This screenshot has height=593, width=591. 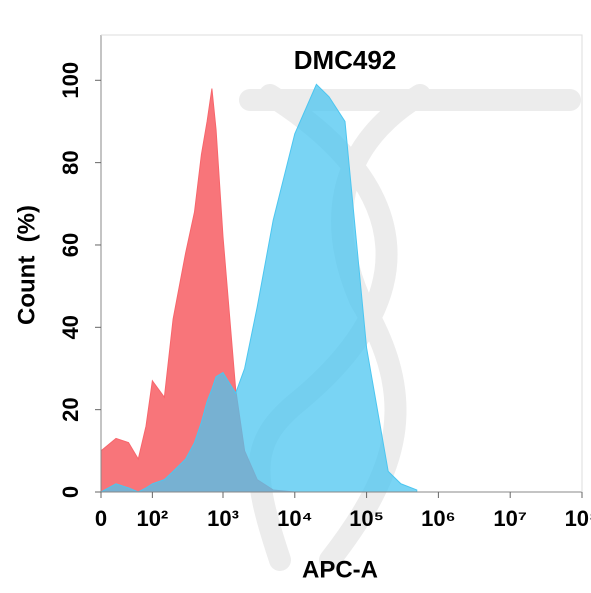 What do you see at coordinates (70, 409) in the screenshot?
I see `y-tick-label: 20` at bounding box center [70, 409].